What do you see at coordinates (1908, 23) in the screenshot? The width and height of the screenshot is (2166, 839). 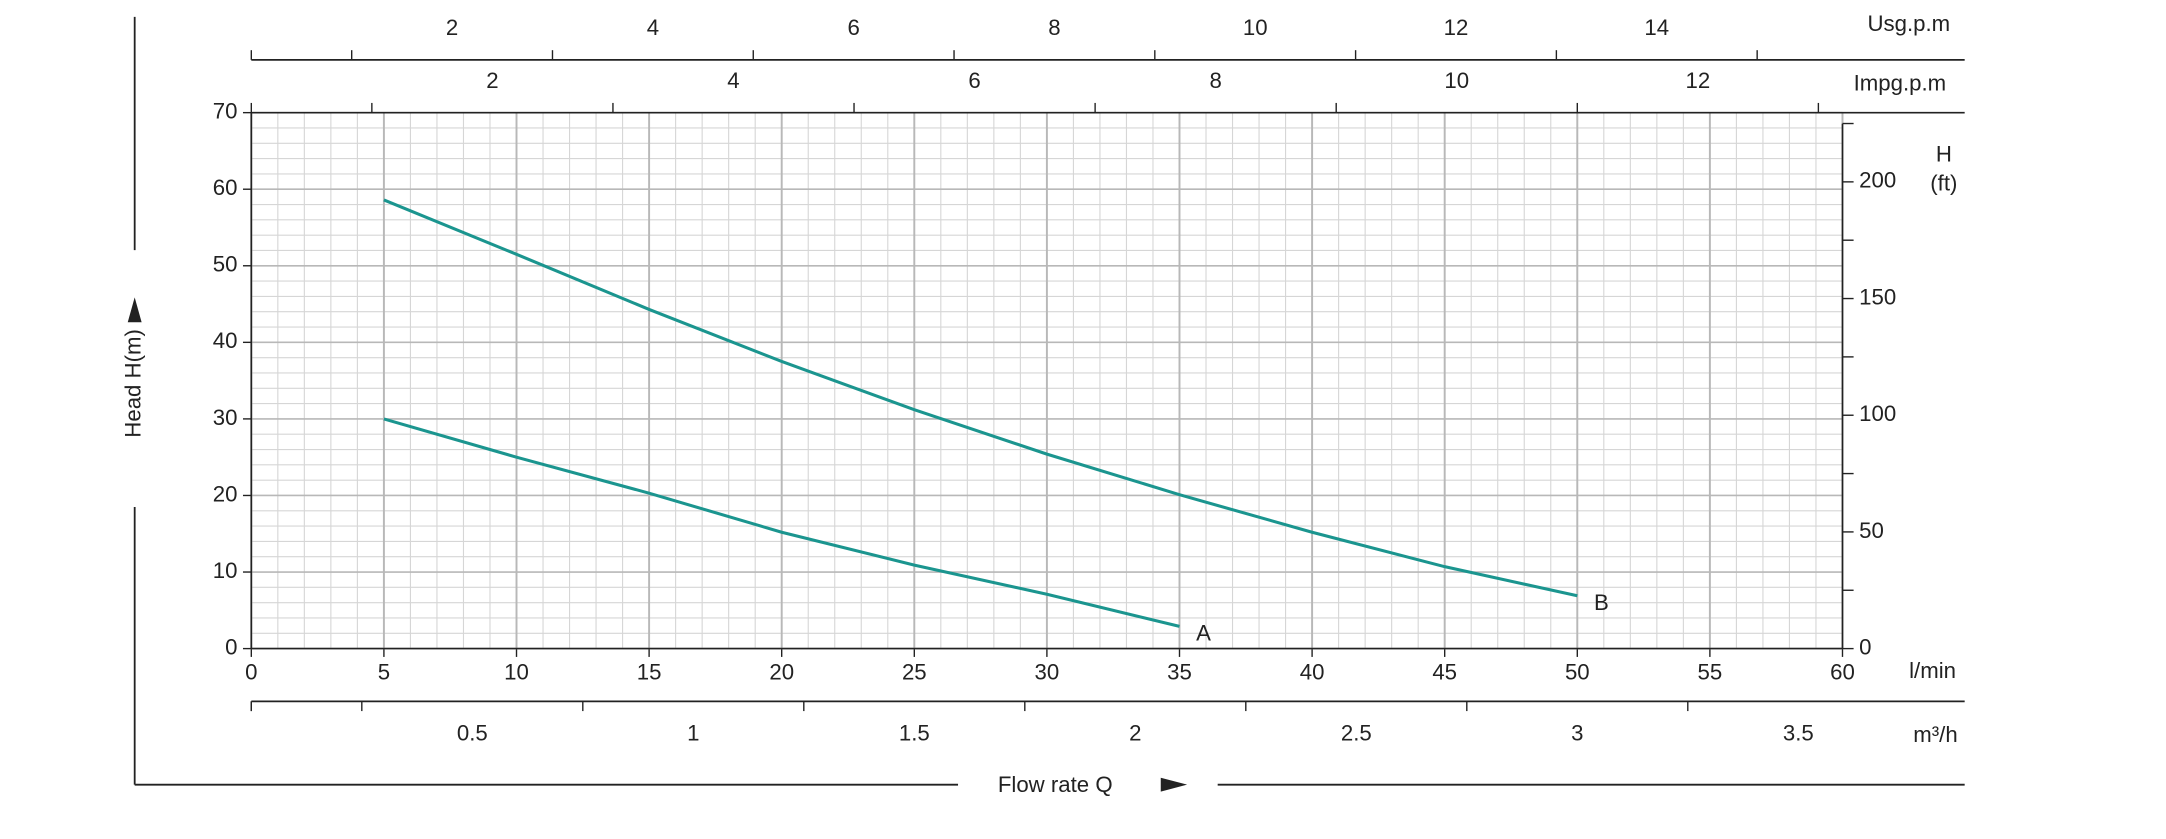 I see `secondary-axis-label: Usg.p.m` at bounding box center [1908, 23].